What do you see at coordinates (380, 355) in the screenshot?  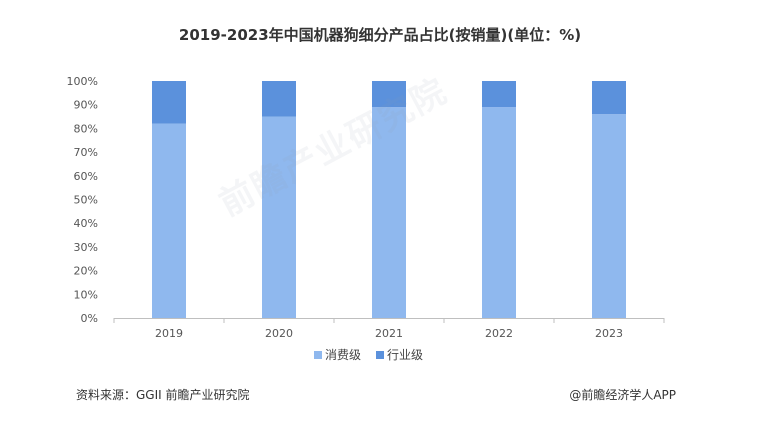 I see `legend-swatch-industry` at bounding box center [380, 355].